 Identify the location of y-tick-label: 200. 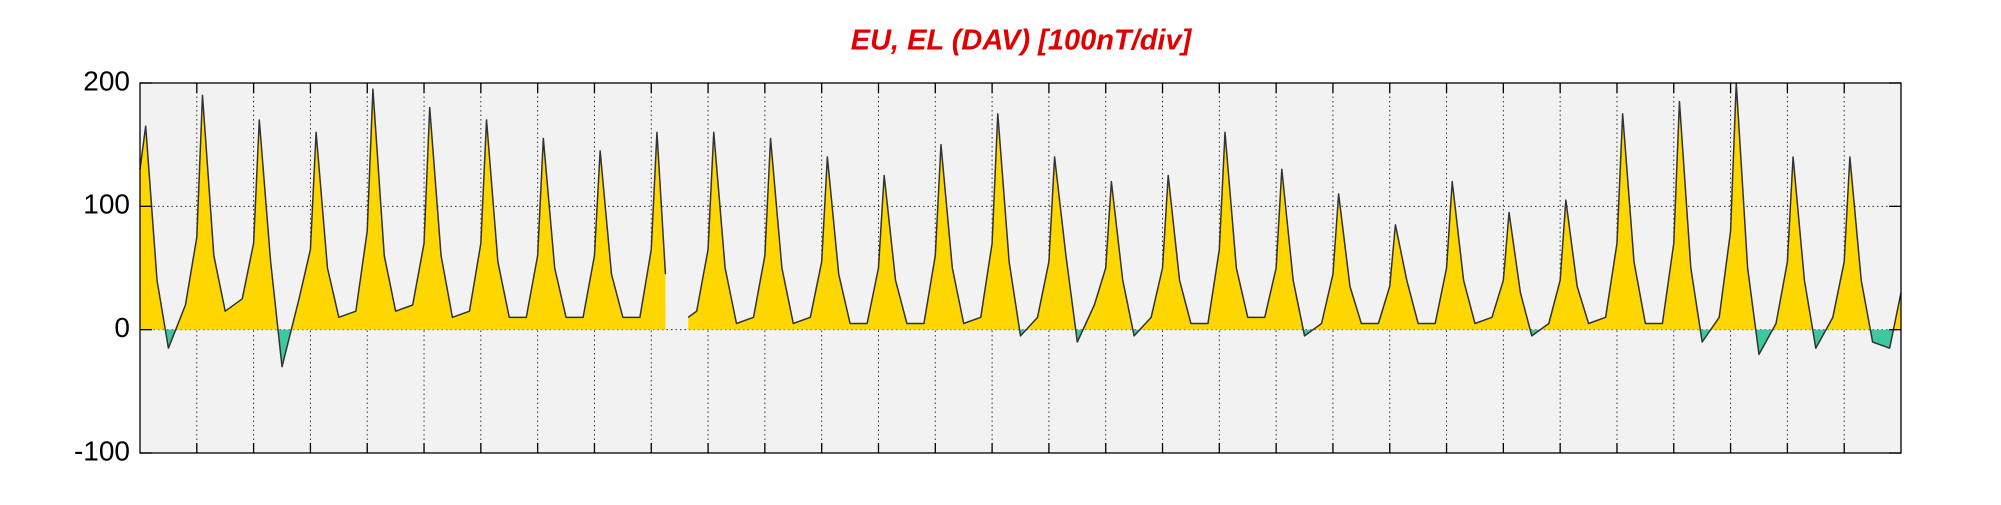
(106, 80).